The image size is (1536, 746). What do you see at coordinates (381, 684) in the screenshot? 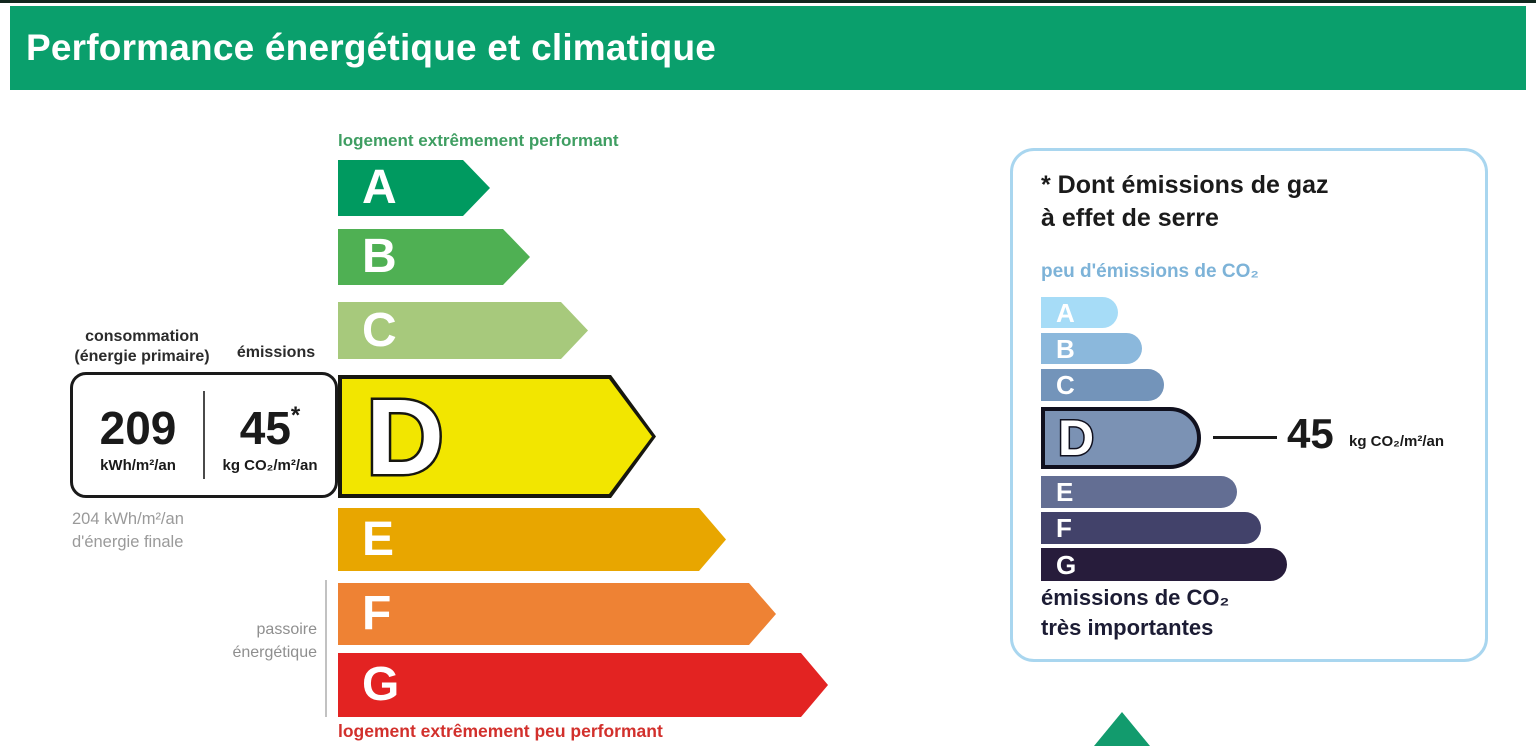
I see `energy-bar-g-letter: G` at bounding box center [381, 684].